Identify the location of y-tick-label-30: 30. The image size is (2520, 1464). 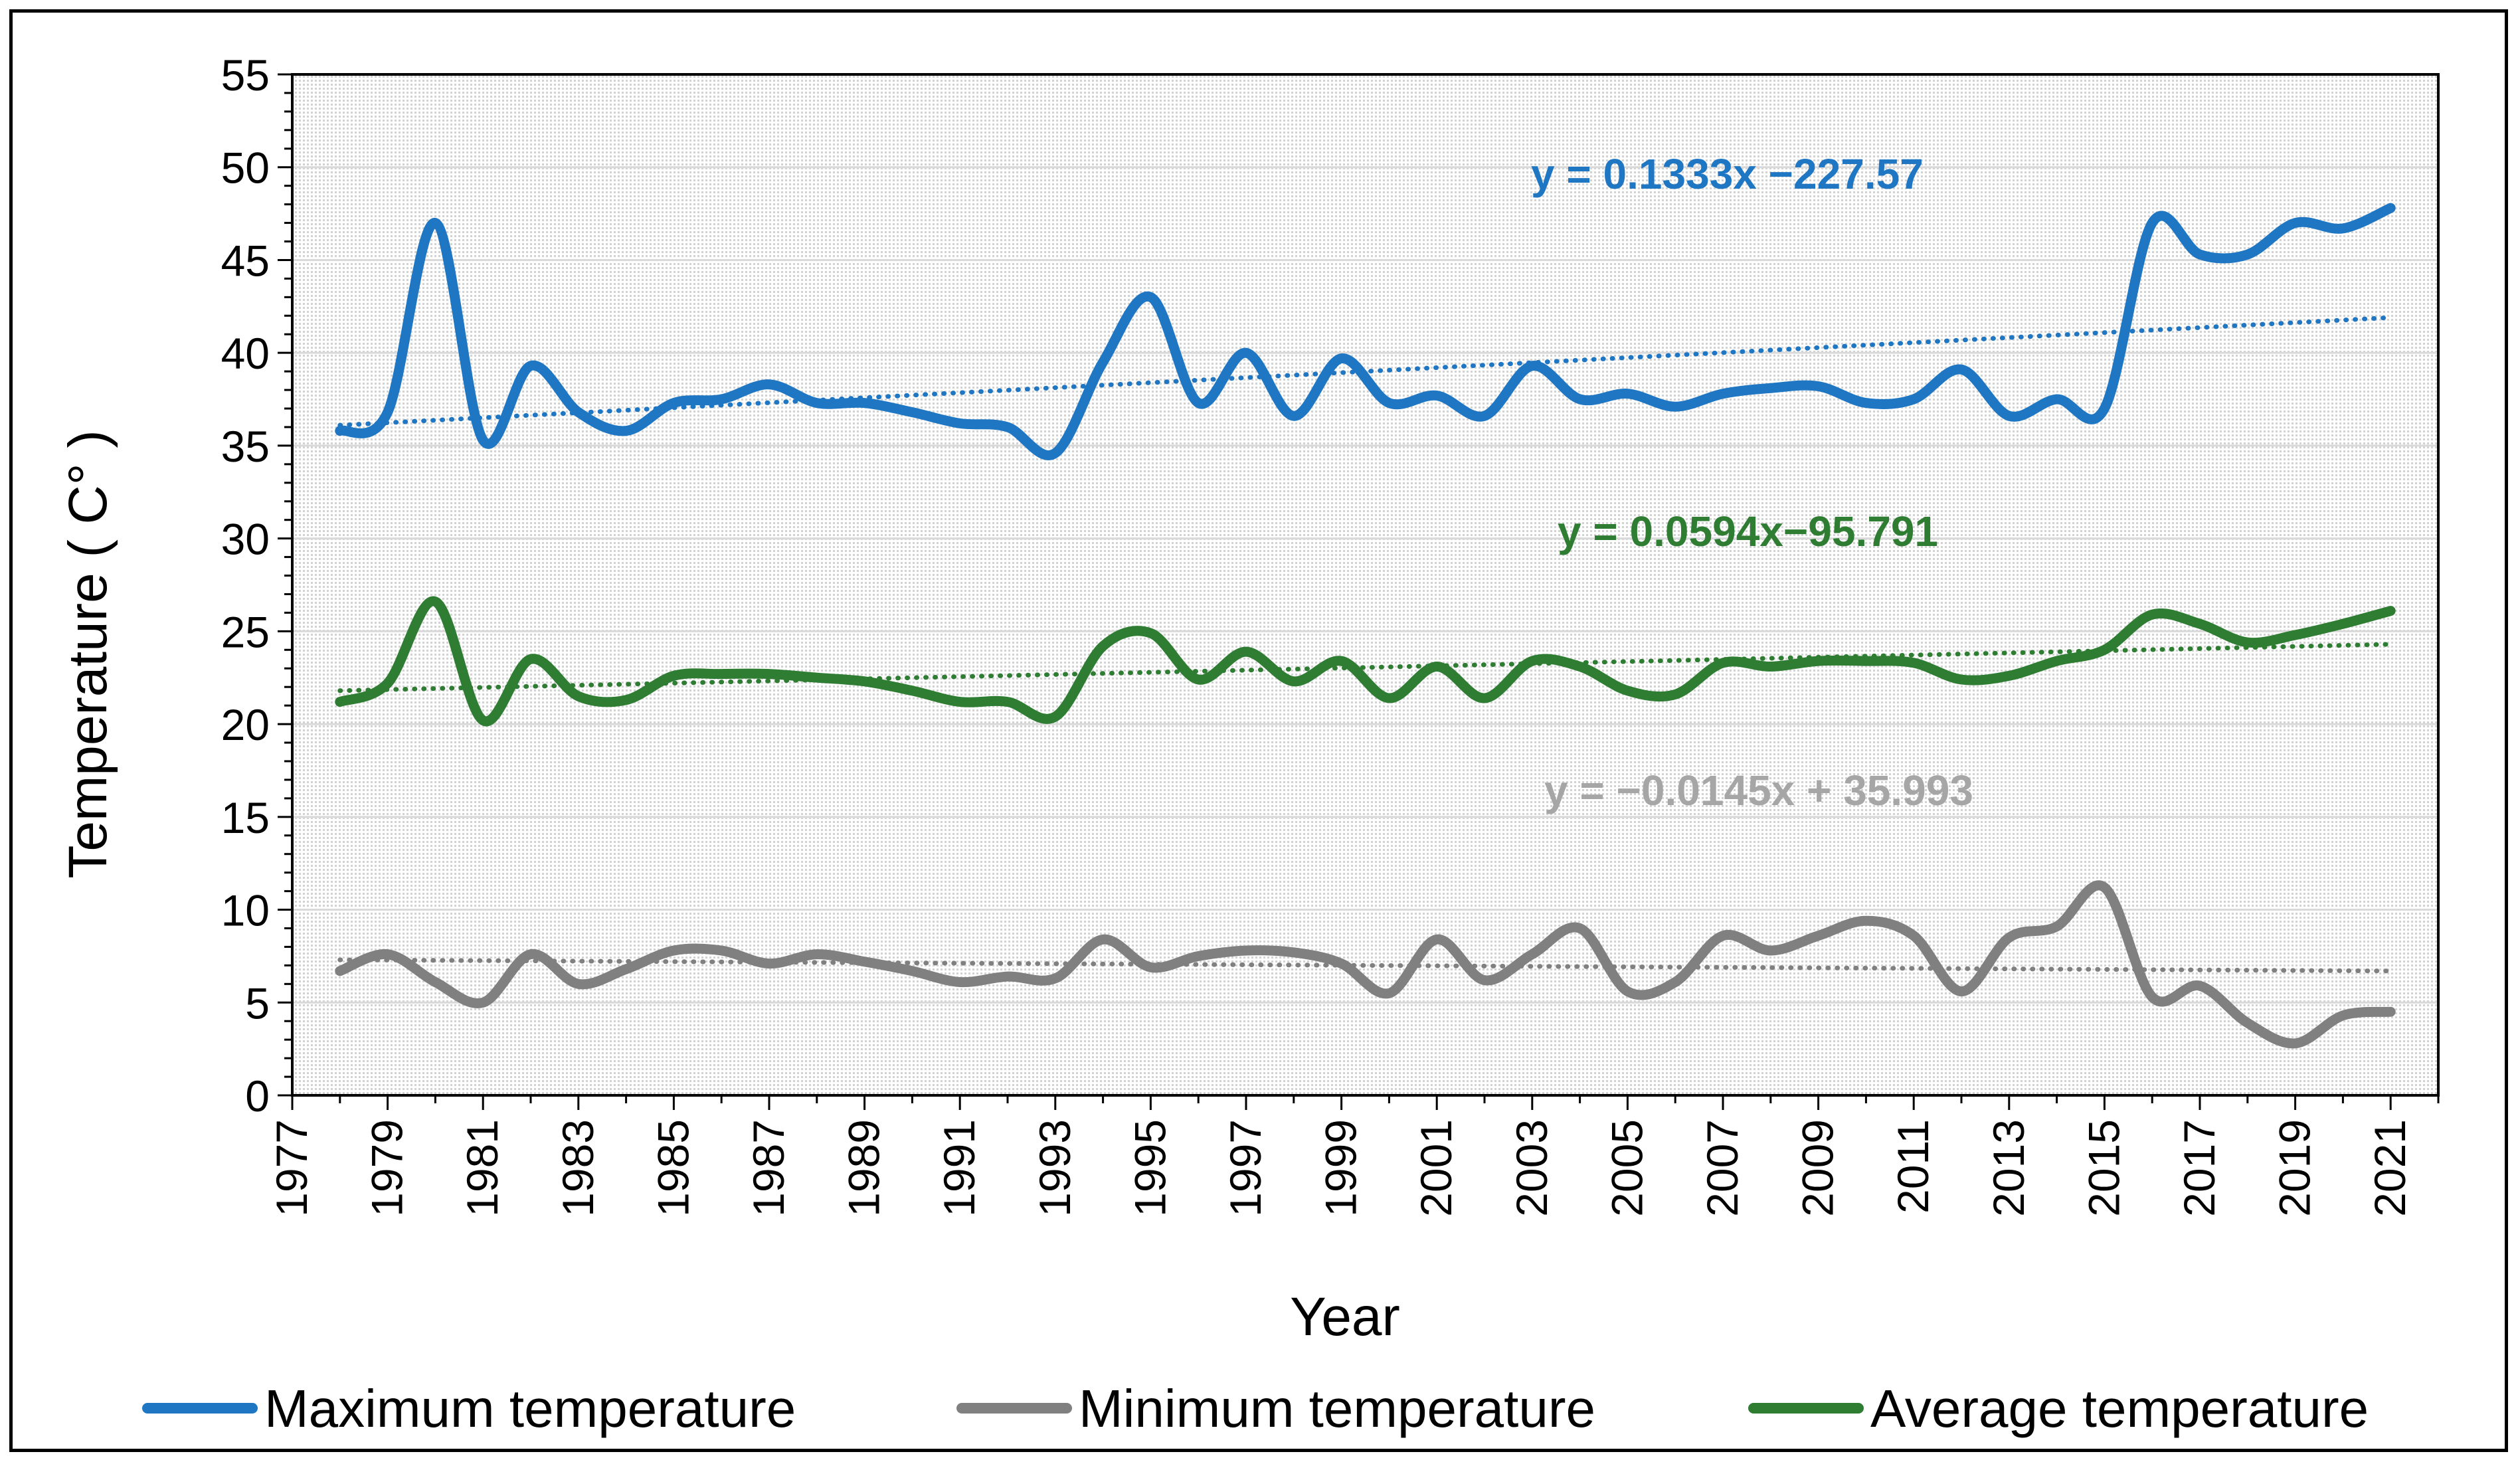
(245, 539).